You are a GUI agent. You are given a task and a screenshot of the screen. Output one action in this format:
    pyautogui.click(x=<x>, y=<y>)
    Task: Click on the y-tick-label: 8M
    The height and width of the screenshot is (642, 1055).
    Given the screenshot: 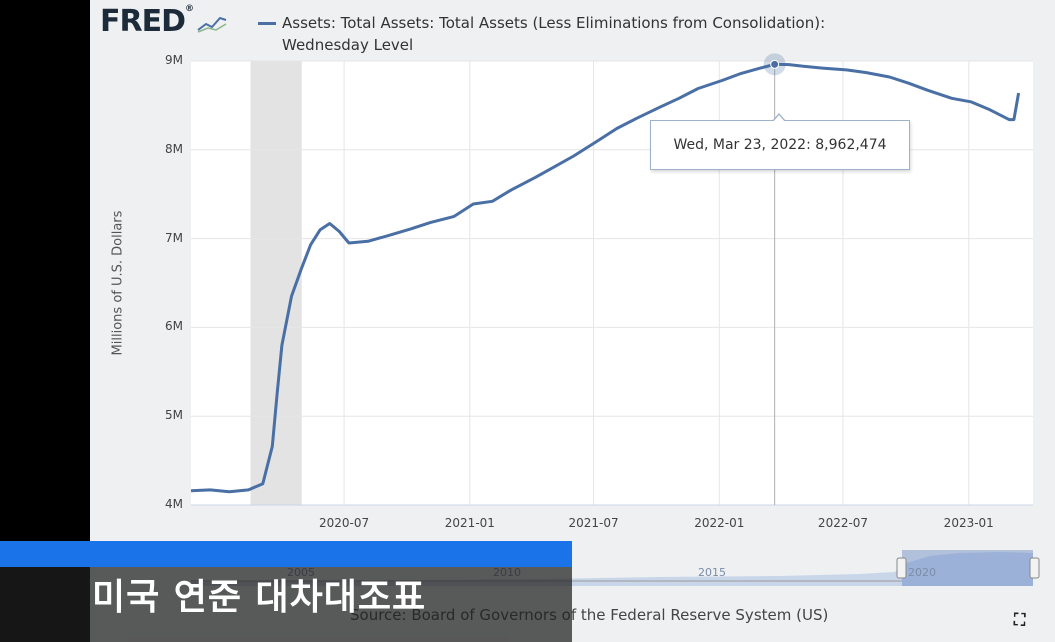 What is the action you would take?
    pyautogui.click(x=174, y=148)
    